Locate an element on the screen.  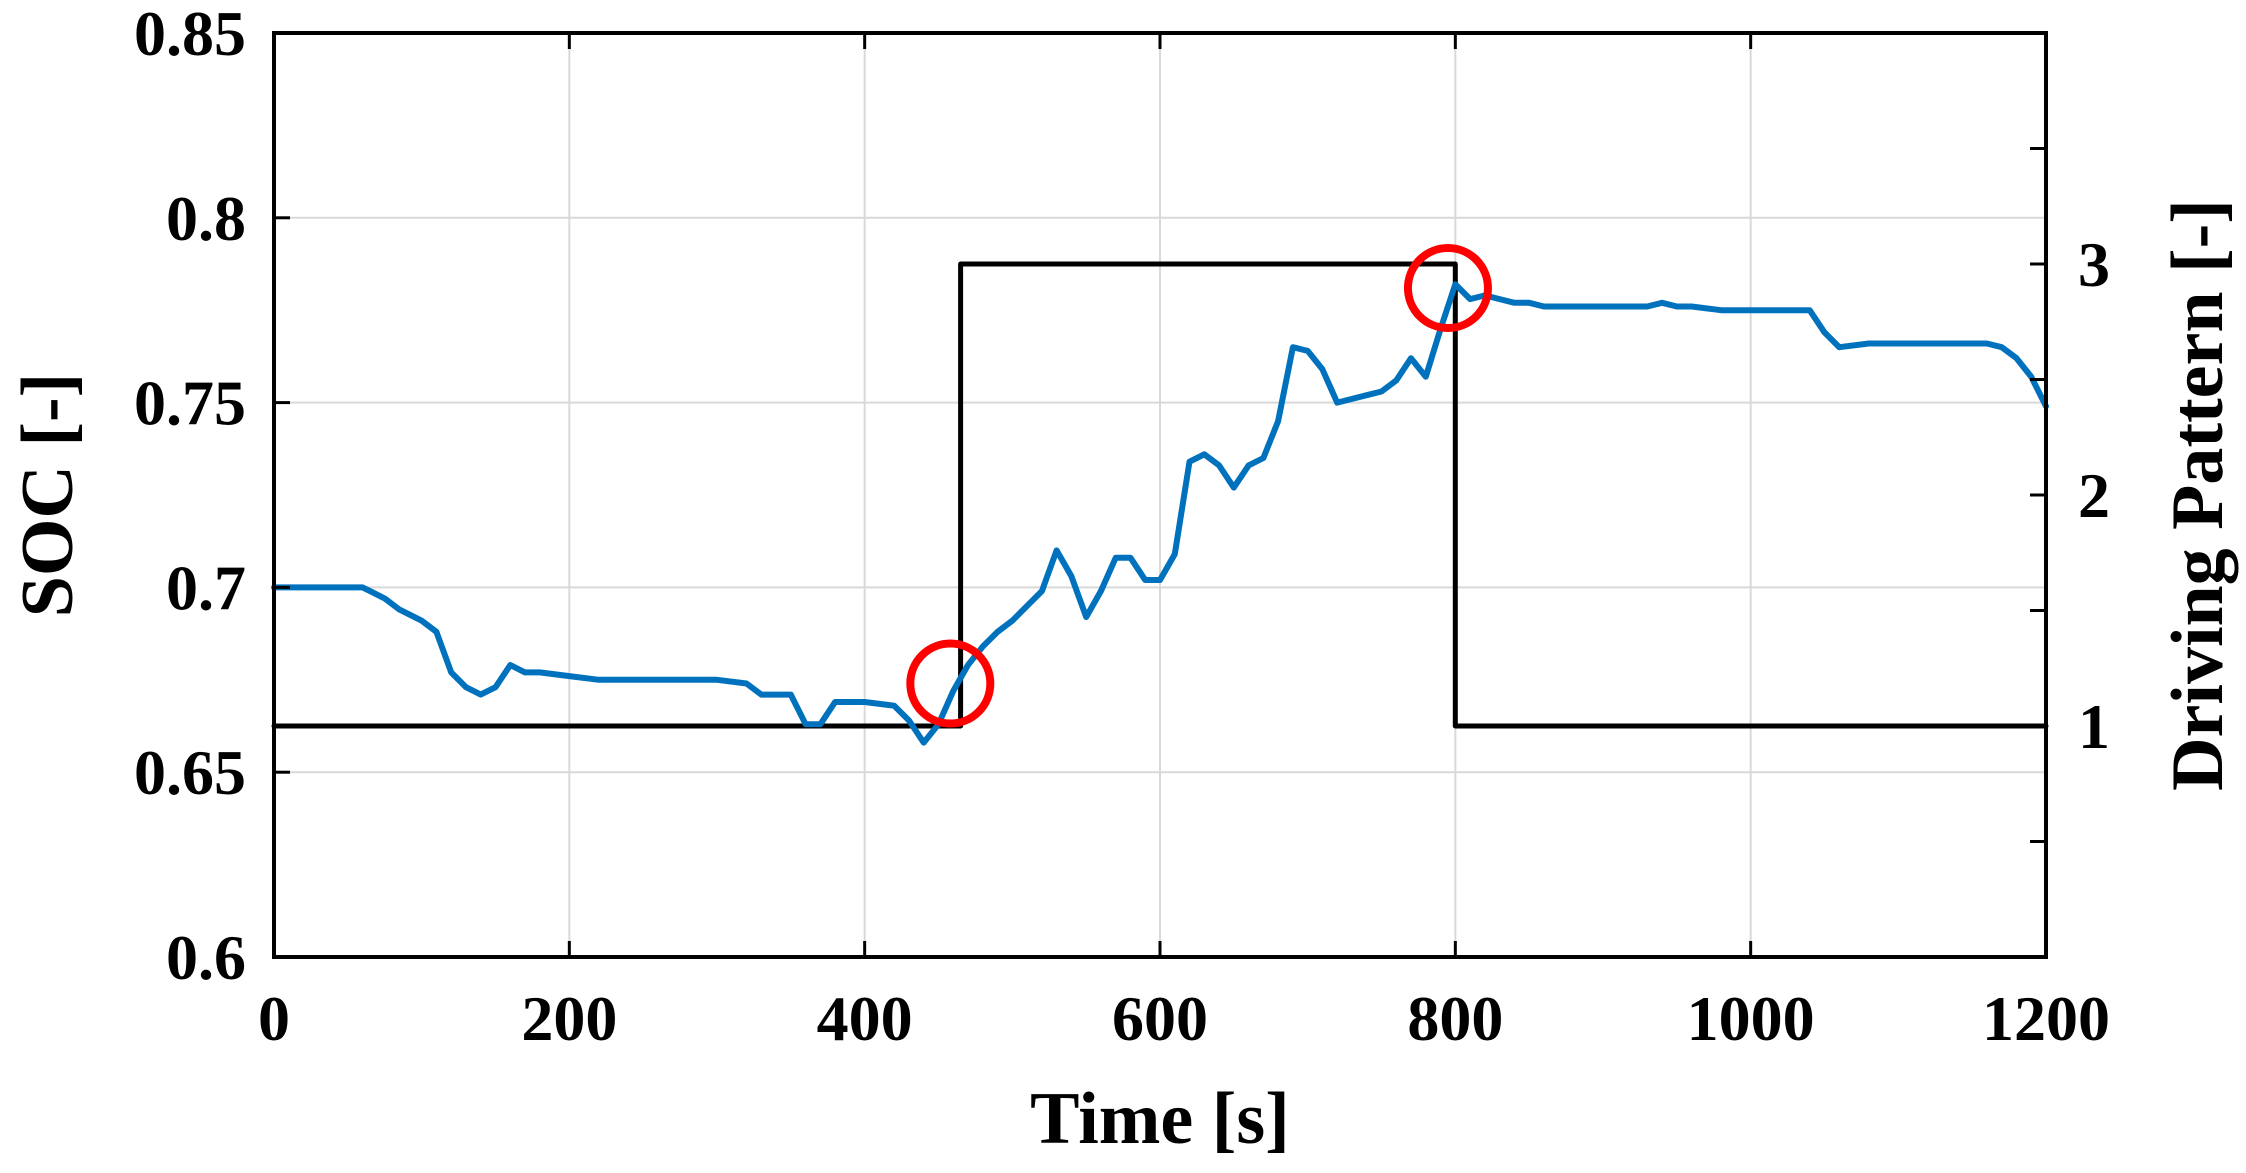
y-tick-label: 0.75 is located at coordinates (190, 403).